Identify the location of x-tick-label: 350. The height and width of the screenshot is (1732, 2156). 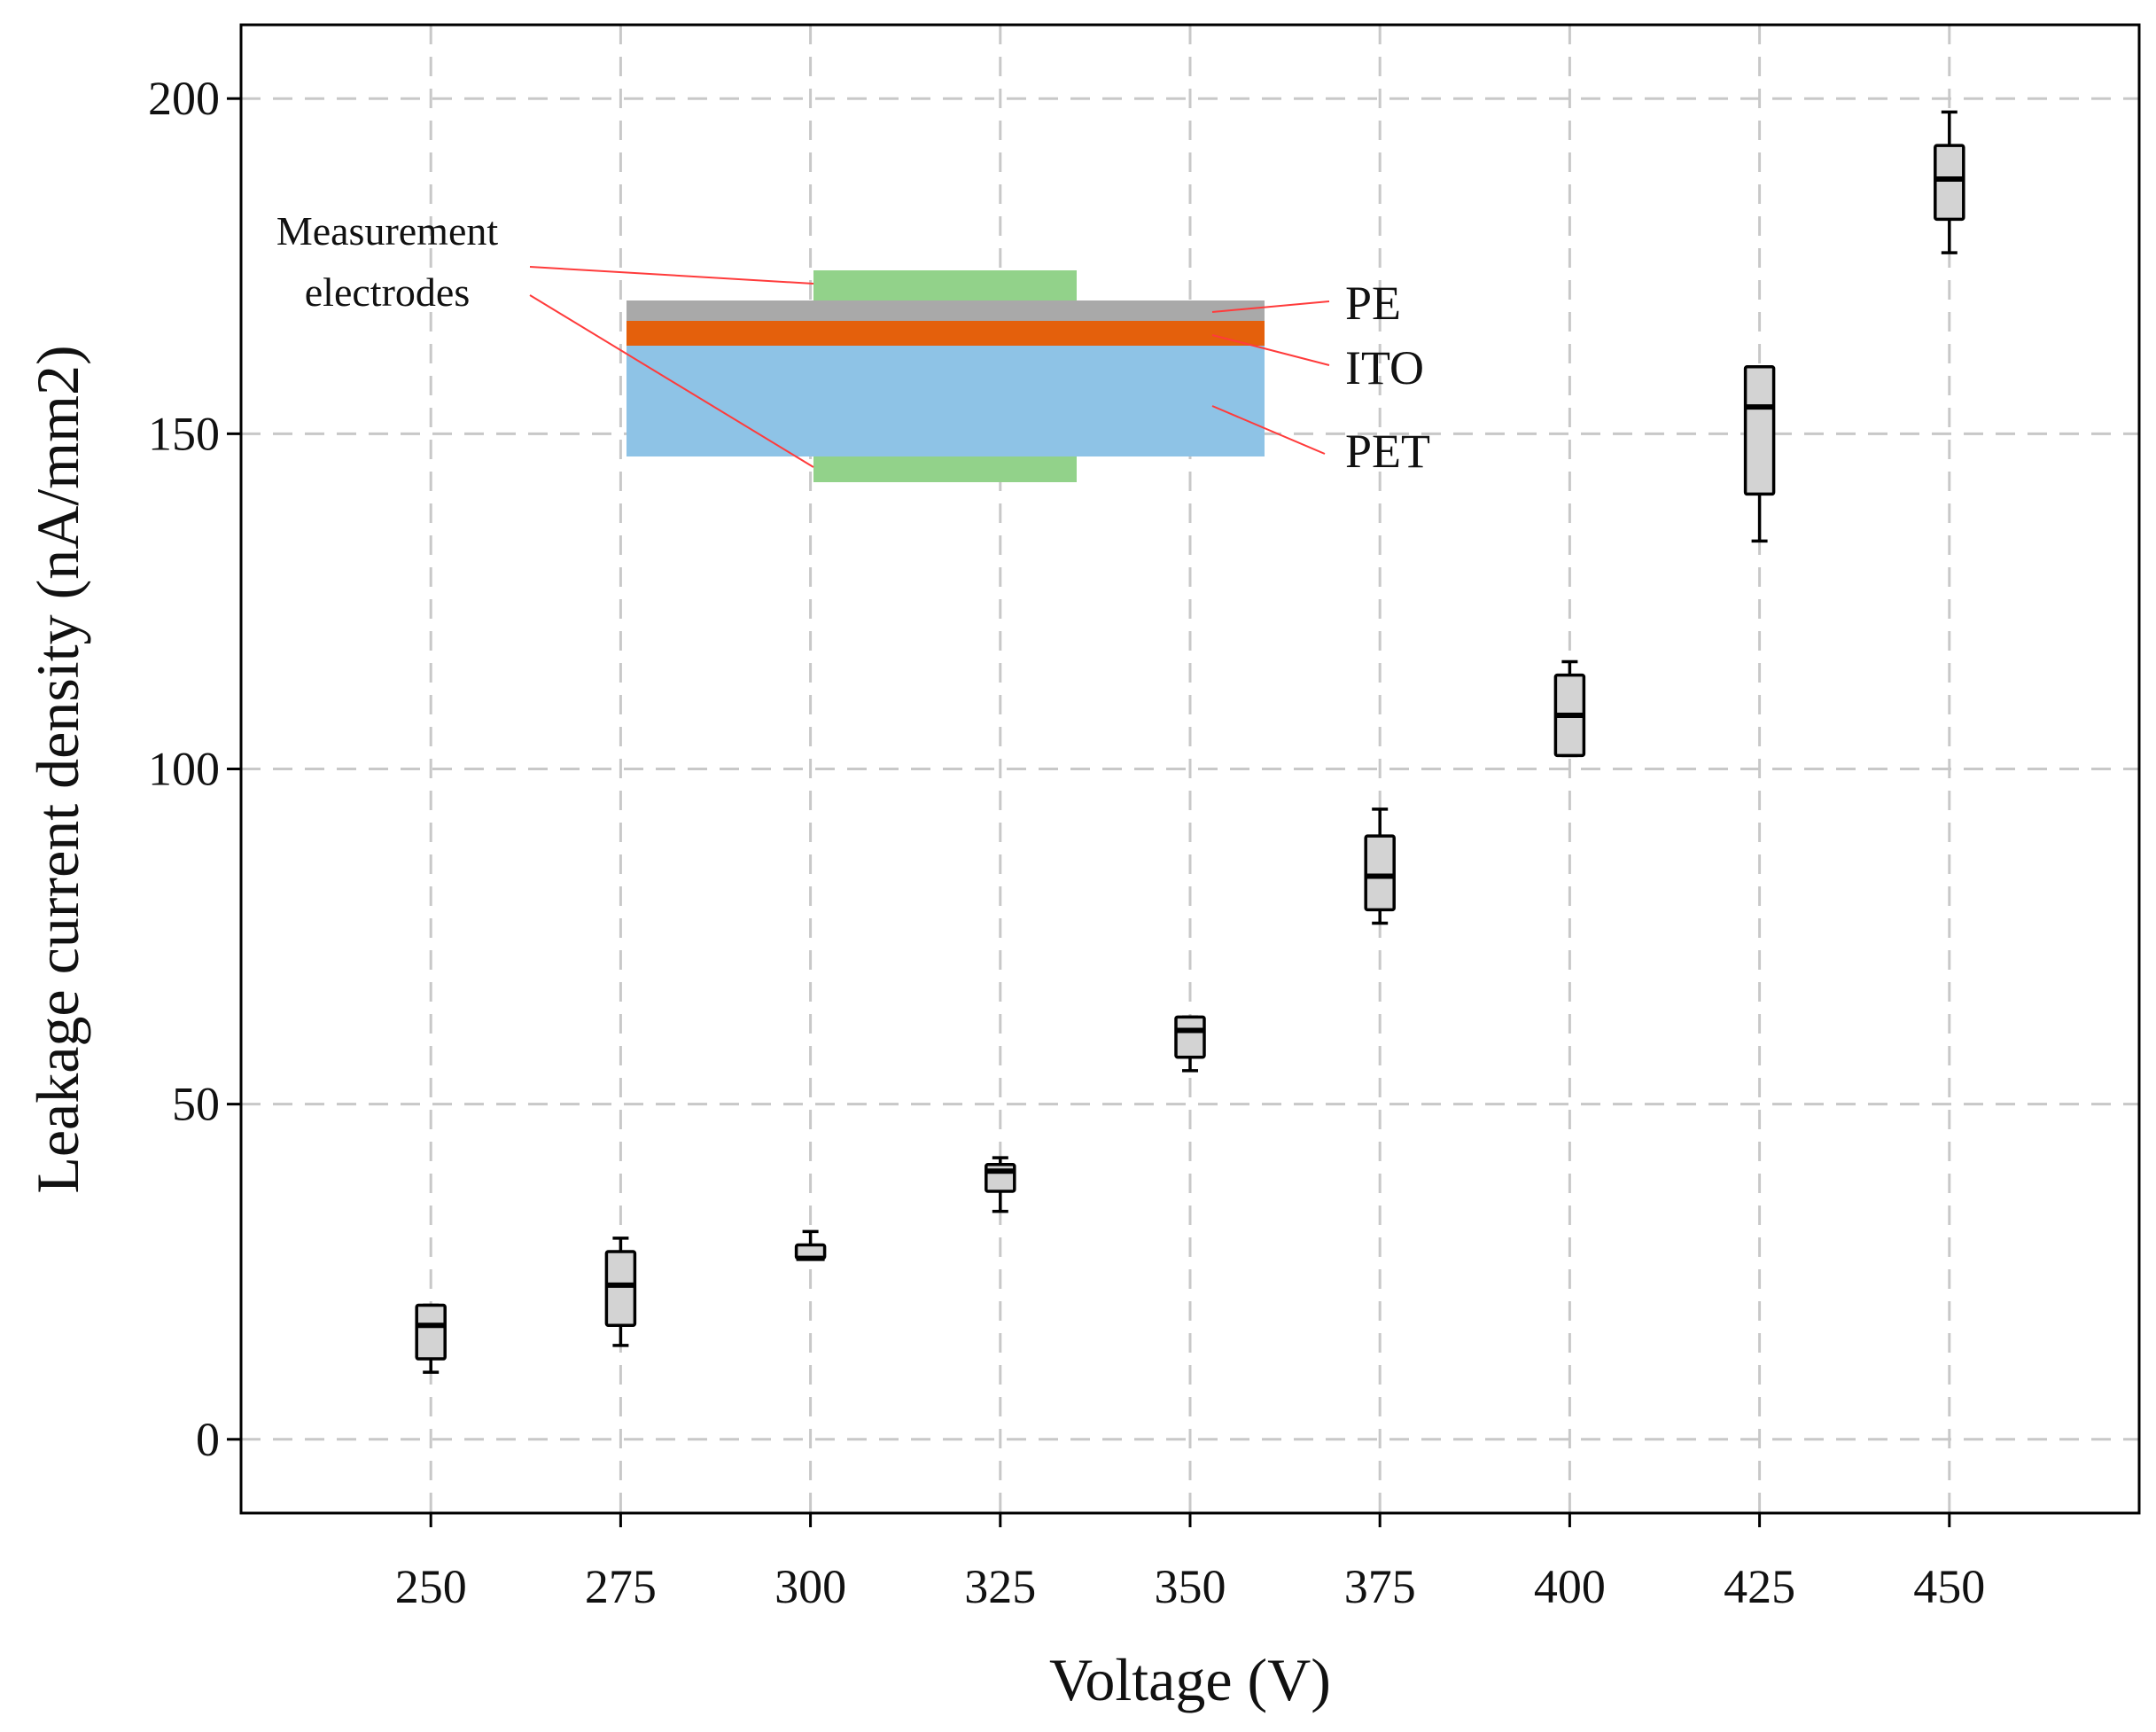
(1190, 1587).